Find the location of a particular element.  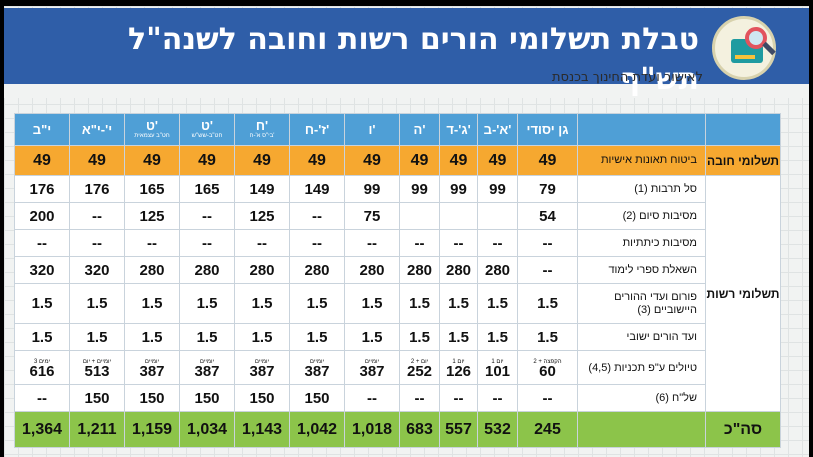

group-label-optional: תשלומי רשות is located at coordinates (743, 293).